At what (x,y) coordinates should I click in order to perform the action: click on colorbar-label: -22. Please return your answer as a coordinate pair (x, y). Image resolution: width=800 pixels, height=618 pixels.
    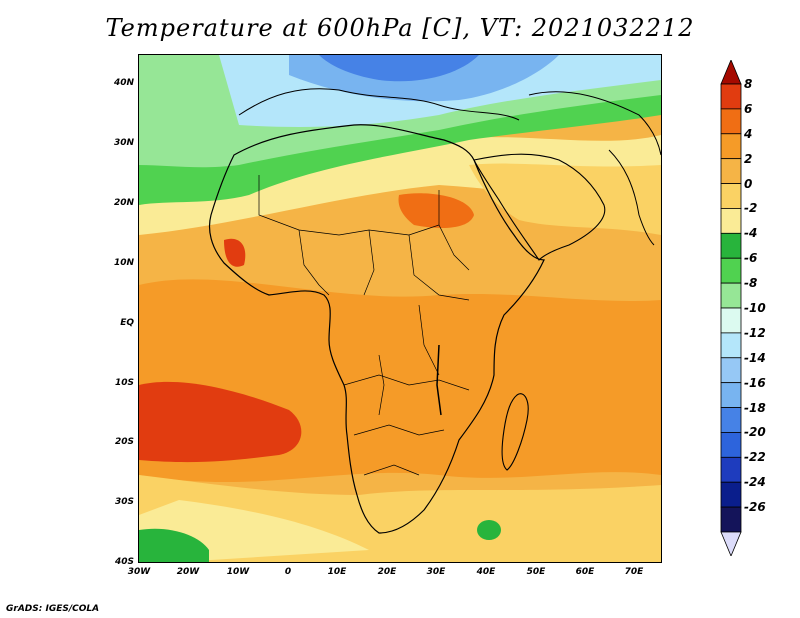
    Looking at the image, I should click on (755, 457).